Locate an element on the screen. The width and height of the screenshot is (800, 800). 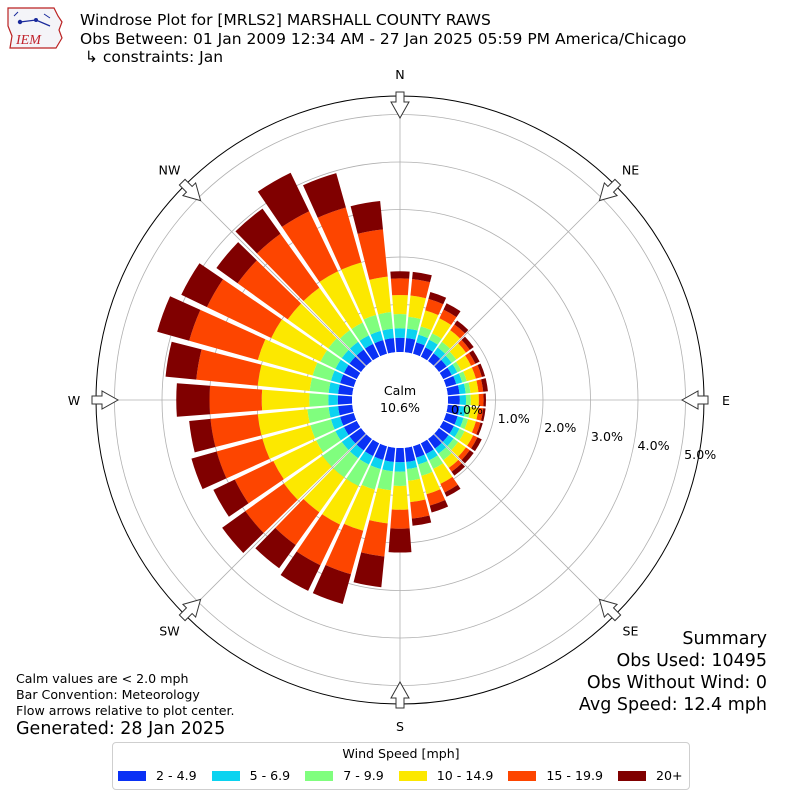
legend-item: 20+ is located at coordinates (650, 775).